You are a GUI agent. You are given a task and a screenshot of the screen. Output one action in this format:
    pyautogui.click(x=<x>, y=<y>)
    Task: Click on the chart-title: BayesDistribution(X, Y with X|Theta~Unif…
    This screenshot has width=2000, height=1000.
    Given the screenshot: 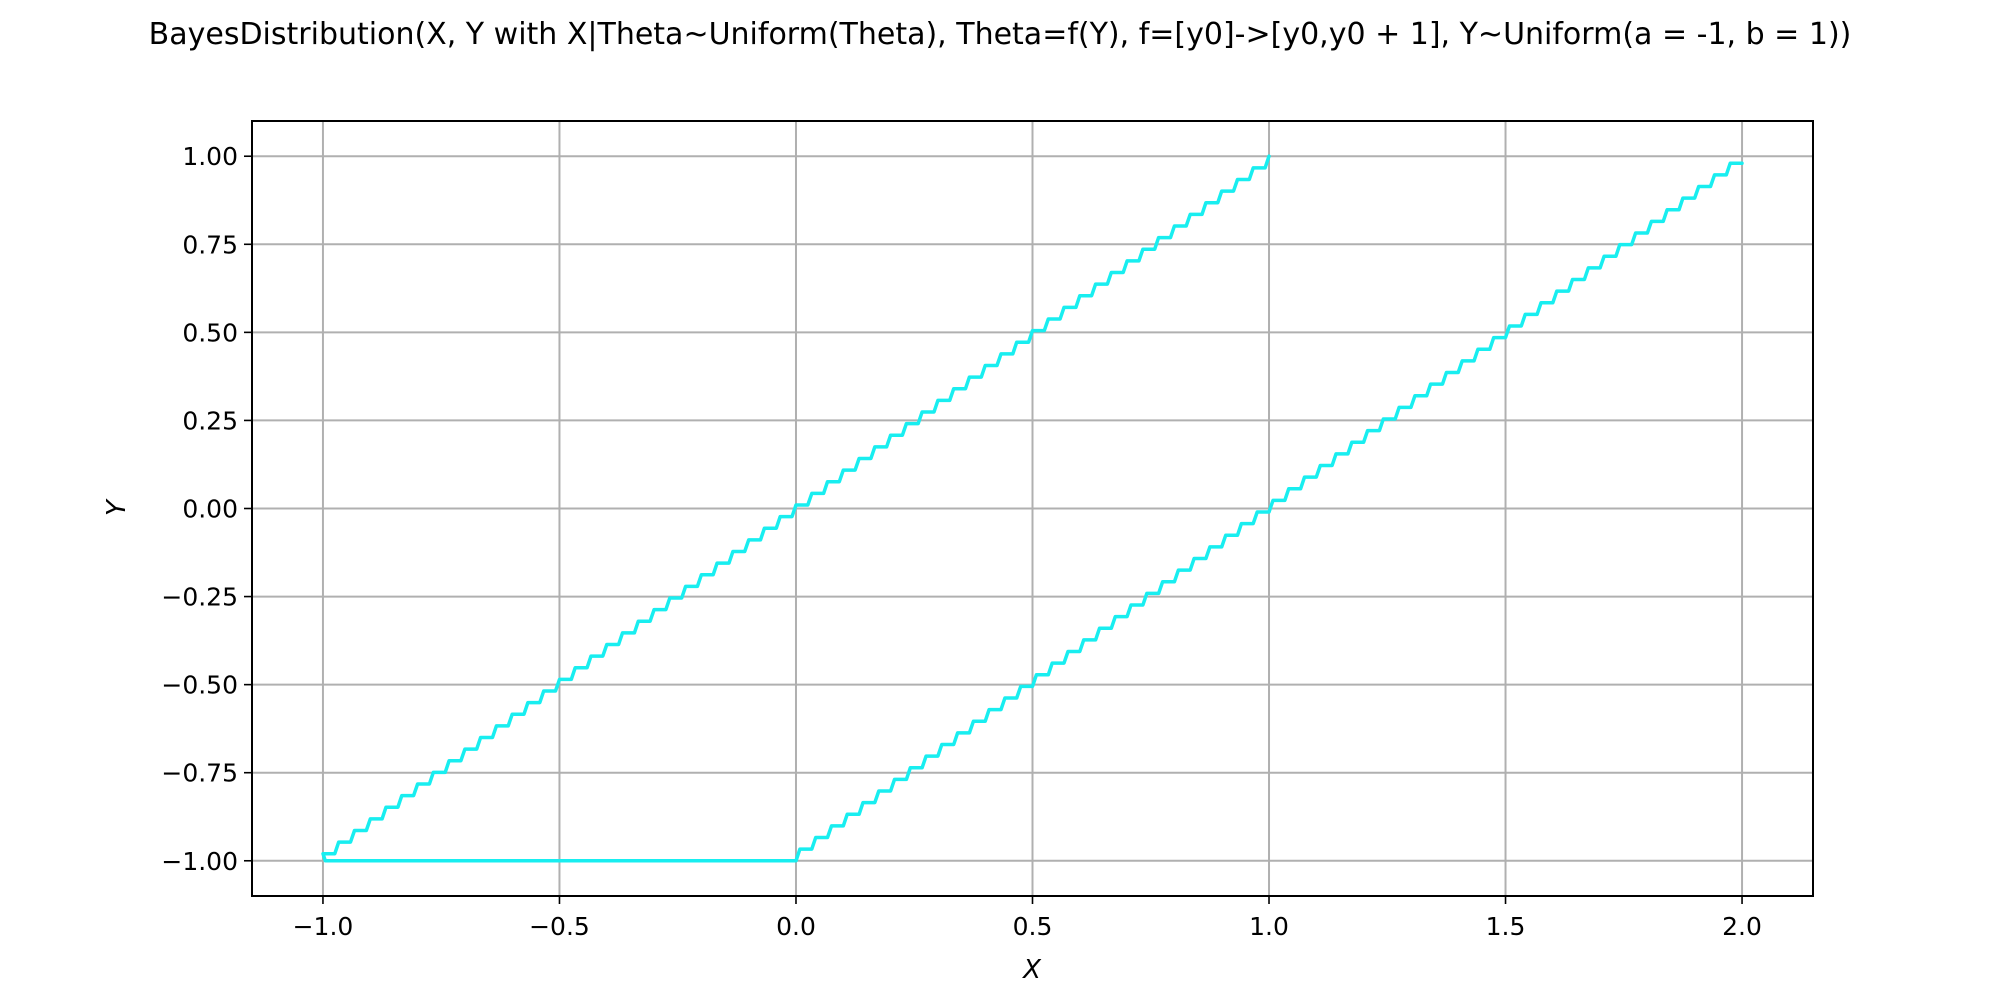 What is the action you would take?
    pyautogui.click(x=1000, y=34)
    